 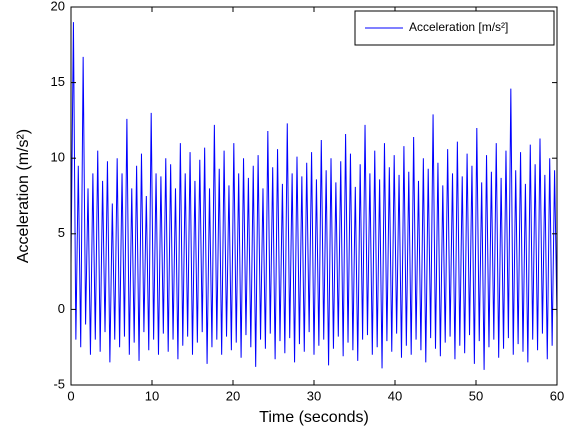 I want to click on y-tick-label: 20, so click(x=58, y=6).